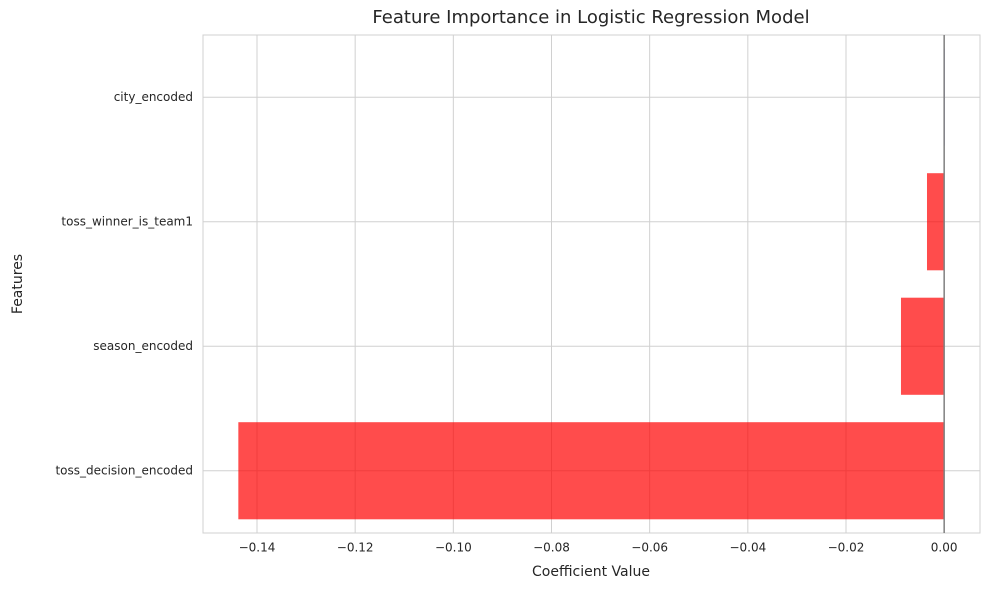  Describe the element at coordinates (591, 572) in the screenshot. I see `x-axis-label: Coefficient Value` at that location.